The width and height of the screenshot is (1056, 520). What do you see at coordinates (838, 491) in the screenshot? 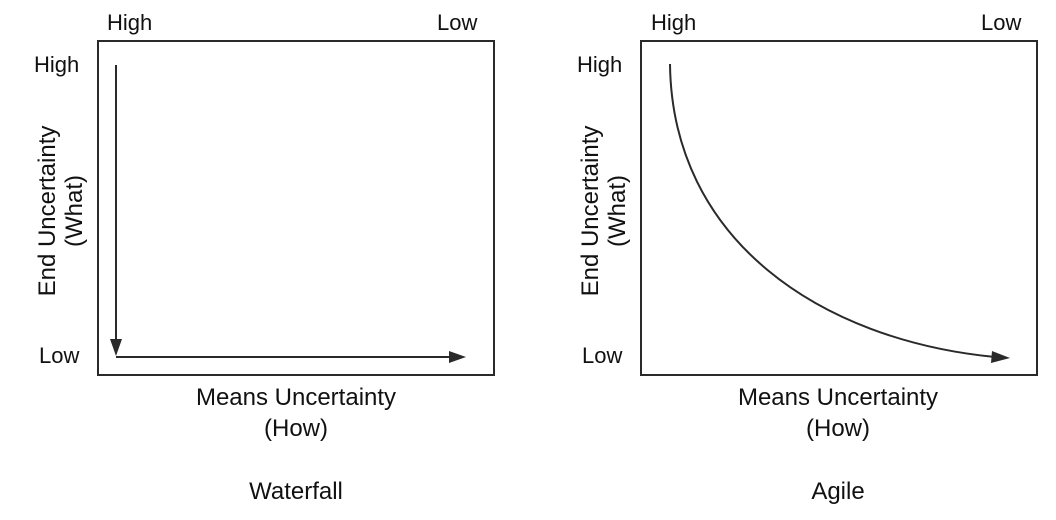
I see `panel-caption: Agile` at bounding box center [838, 491].